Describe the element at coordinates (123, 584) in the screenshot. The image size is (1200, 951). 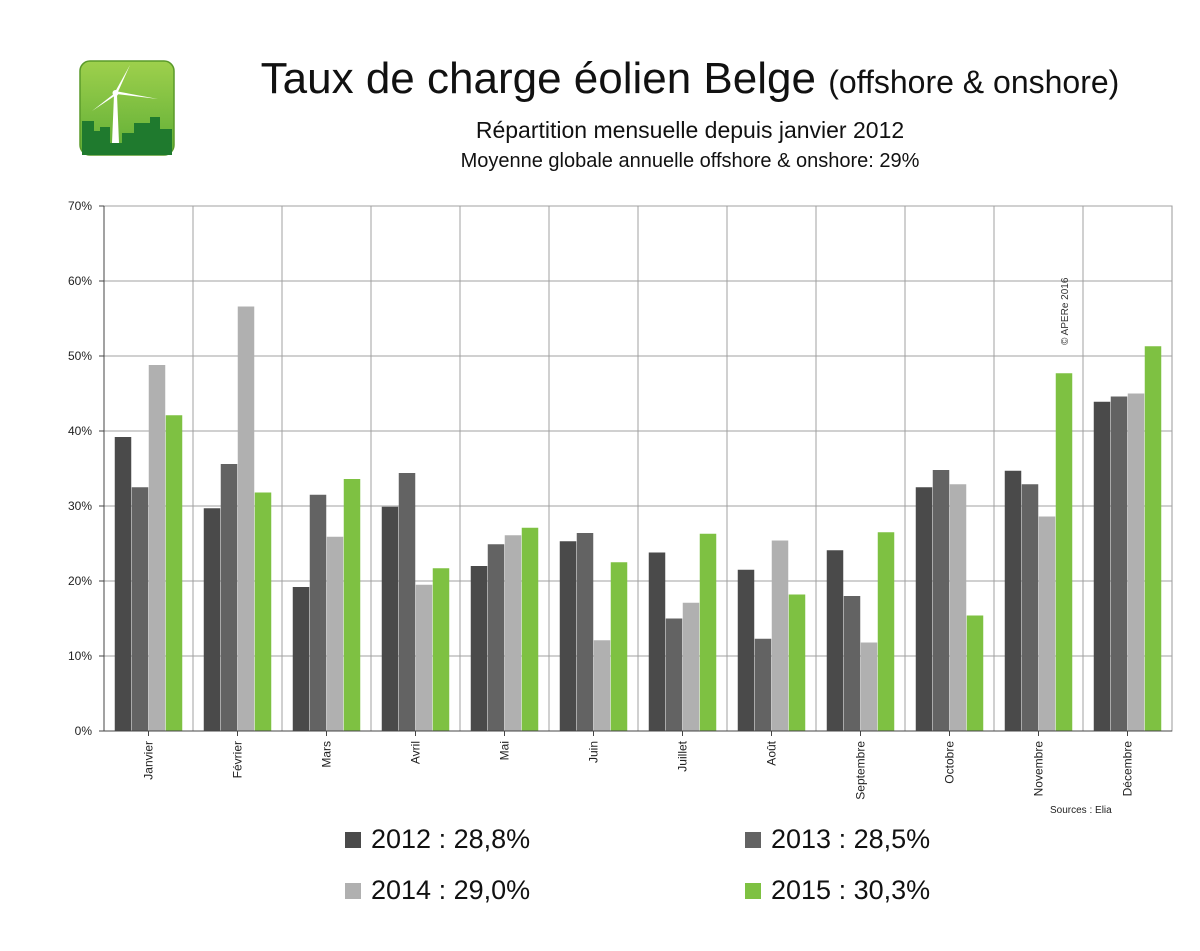
I see `bar-2012-janvier` at that location.